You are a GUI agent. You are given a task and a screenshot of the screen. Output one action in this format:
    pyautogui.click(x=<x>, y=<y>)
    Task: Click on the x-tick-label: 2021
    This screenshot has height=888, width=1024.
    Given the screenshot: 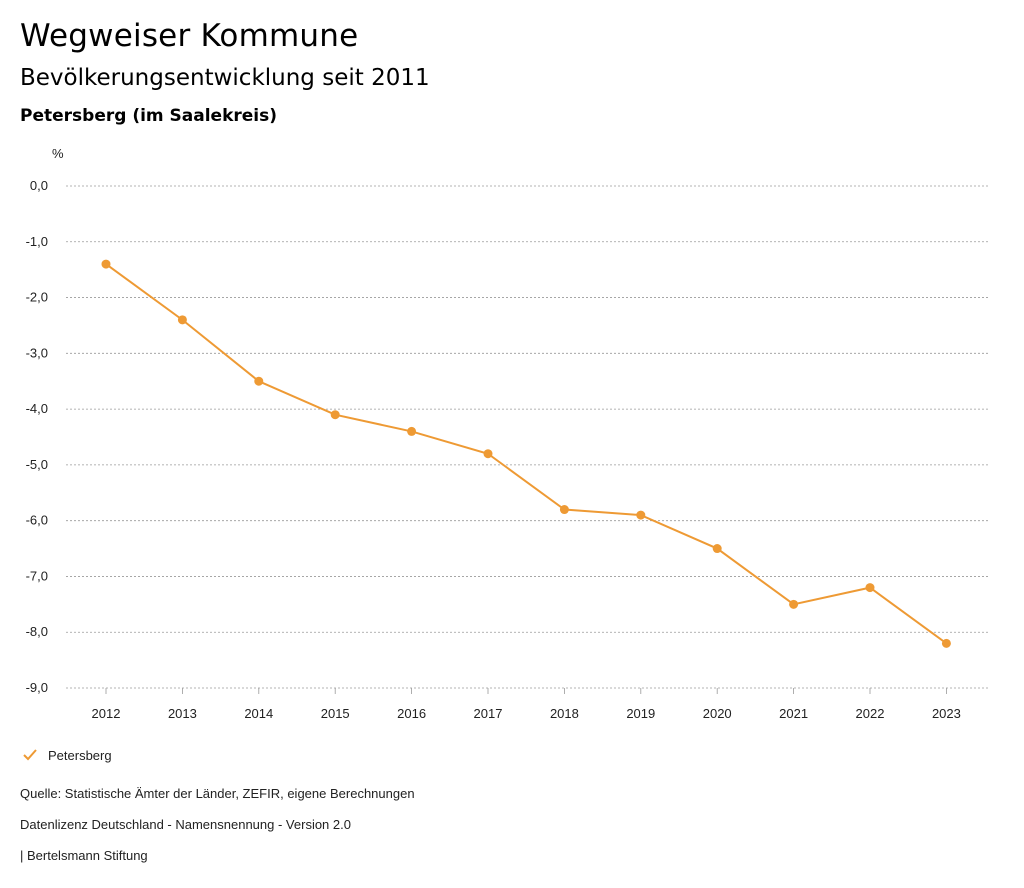 What is the action you would take?
    pyautogui.click(x=793, y=713)
    